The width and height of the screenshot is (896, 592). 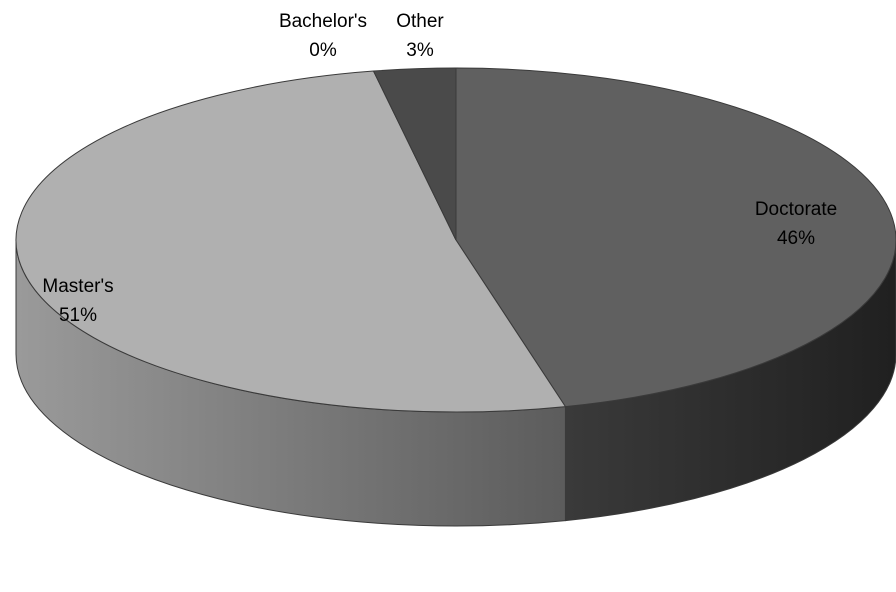 What do you see at coordinates (796, 209) in the screenshot?
I see `slice-label-doctorate: Doctorate` at bounding box center [796, 209].